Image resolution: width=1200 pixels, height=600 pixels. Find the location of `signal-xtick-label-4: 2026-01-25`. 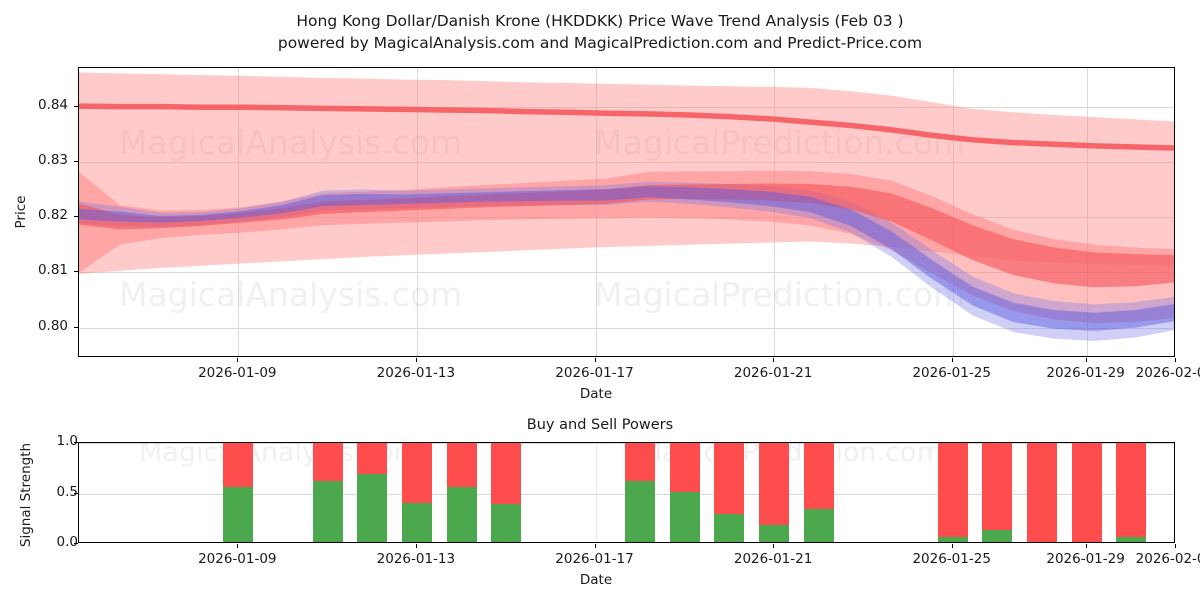

signal-xtick-label-4: 2026-01-25 is located at coordinates (951, 559).